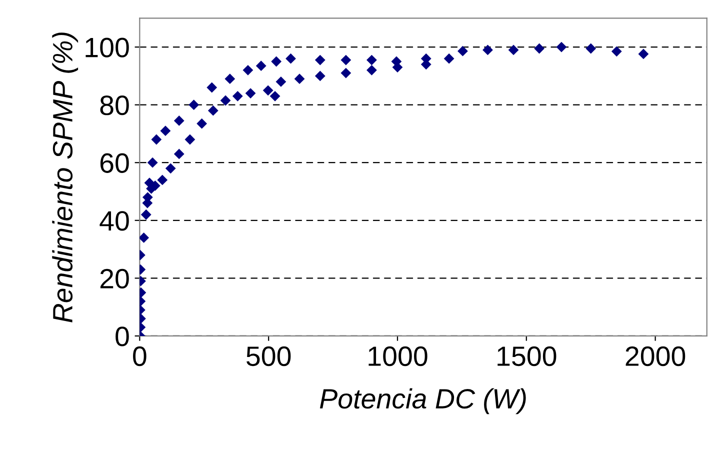  Describe the element at coordinates (65, 177) in the screenshot. I see `y-axis-title: Rendimiento SPMP (%)` at that location.